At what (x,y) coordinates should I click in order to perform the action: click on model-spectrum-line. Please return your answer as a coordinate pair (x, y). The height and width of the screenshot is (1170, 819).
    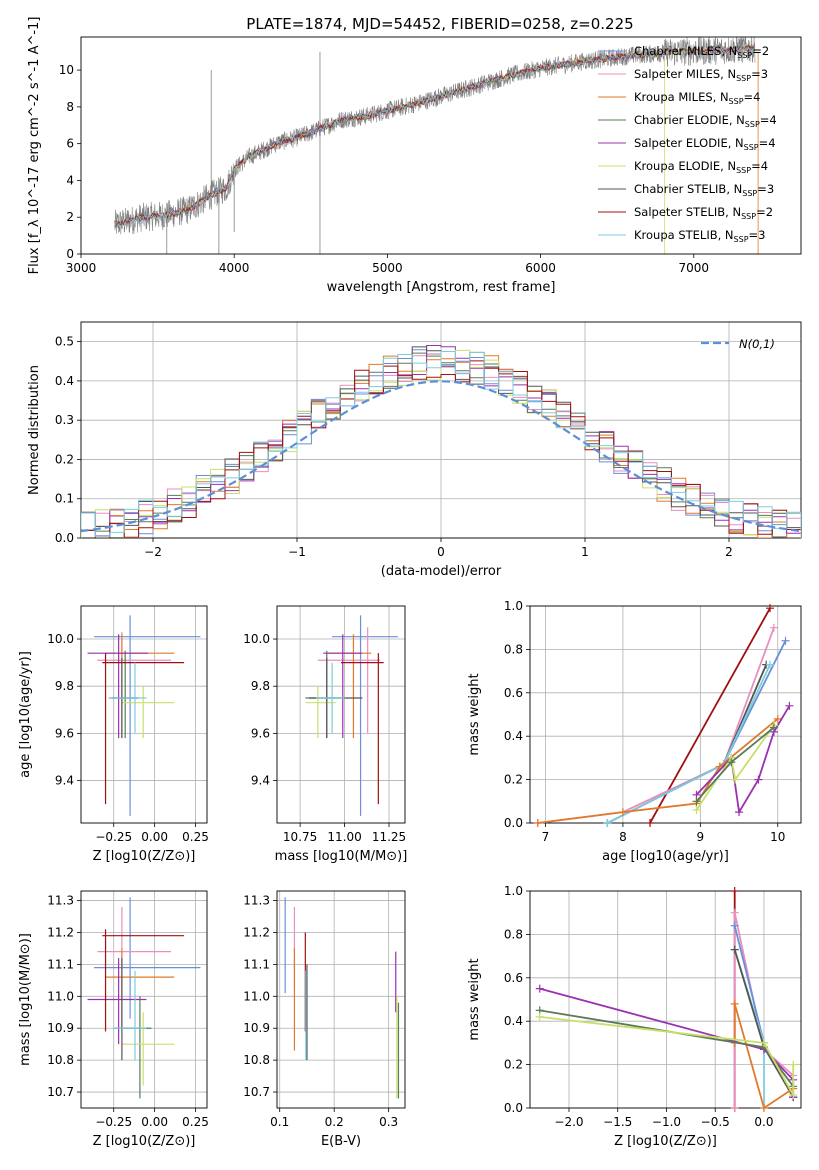
    Looking at the image, I should click on (434, 136).